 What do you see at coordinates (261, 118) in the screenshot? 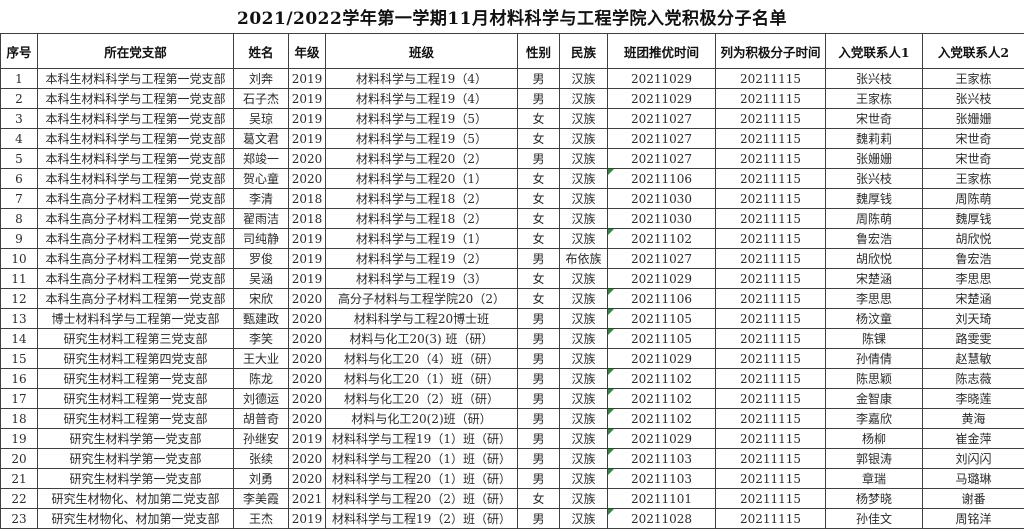
I see `cell-name: 吴琼` at bounding box center [261, 118].